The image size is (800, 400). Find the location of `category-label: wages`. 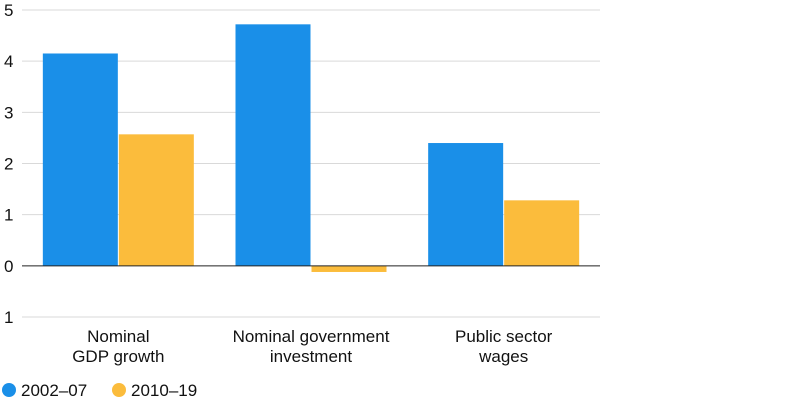

category-label: wages is located at coordinates (503, 356).